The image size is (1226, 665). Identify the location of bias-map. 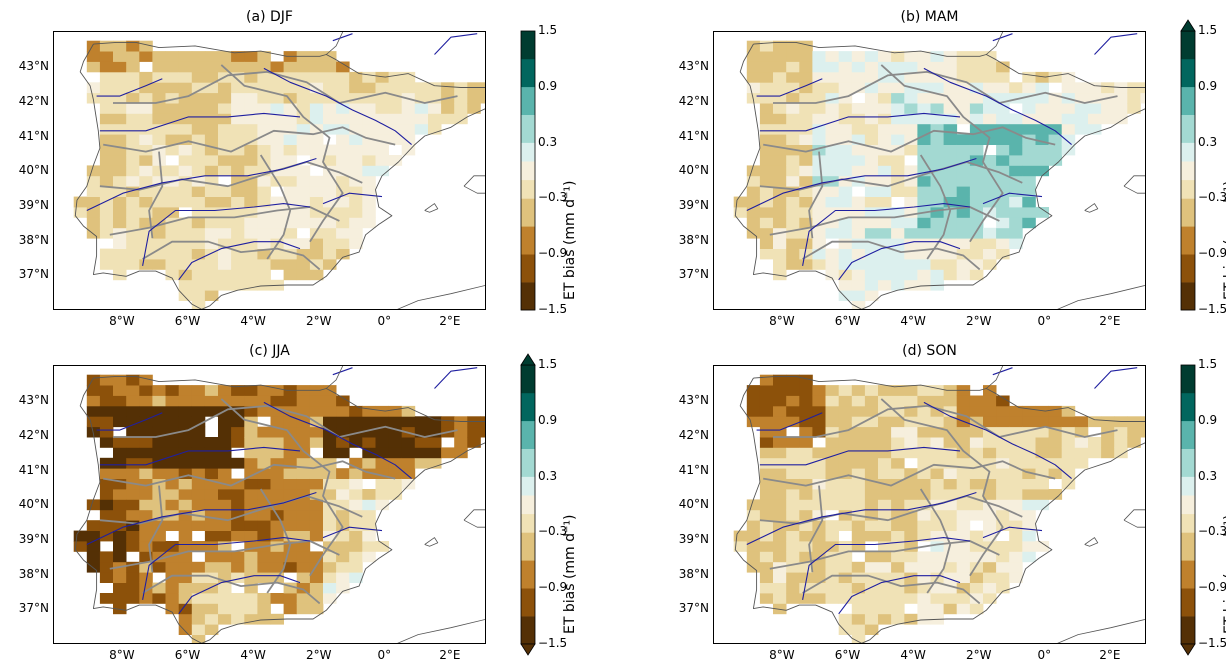
(939, 170).